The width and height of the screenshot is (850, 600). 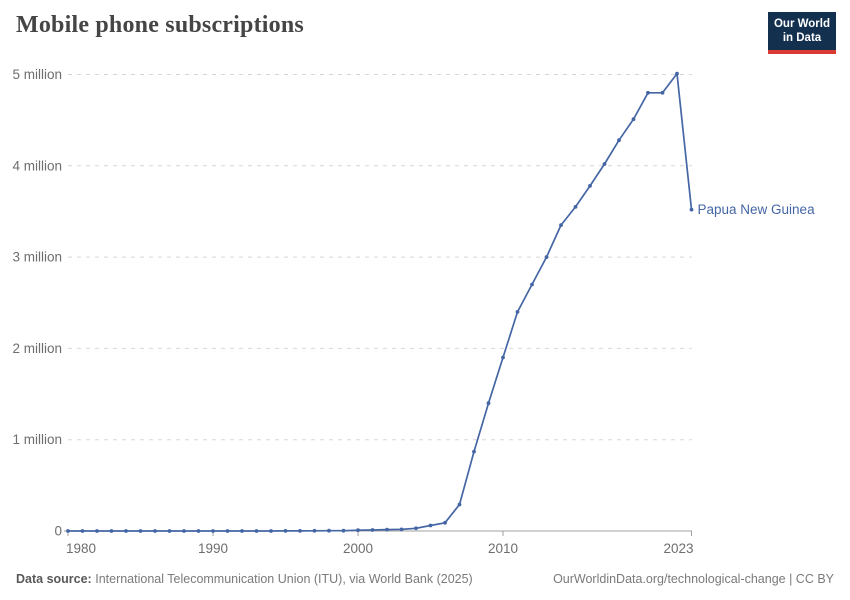 What do you see at coordinates (757, 209) in the screenshot?
I see `series-end-label: Papua New Guinea` at bounding box center [757, 209].